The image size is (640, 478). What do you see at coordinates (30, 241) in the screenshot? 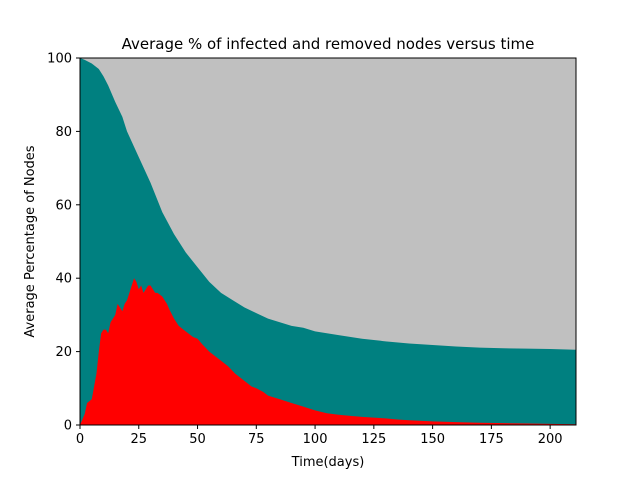
I see `y-axis-label: Average Percentage of Nodes` at bounding box center [30, 241].